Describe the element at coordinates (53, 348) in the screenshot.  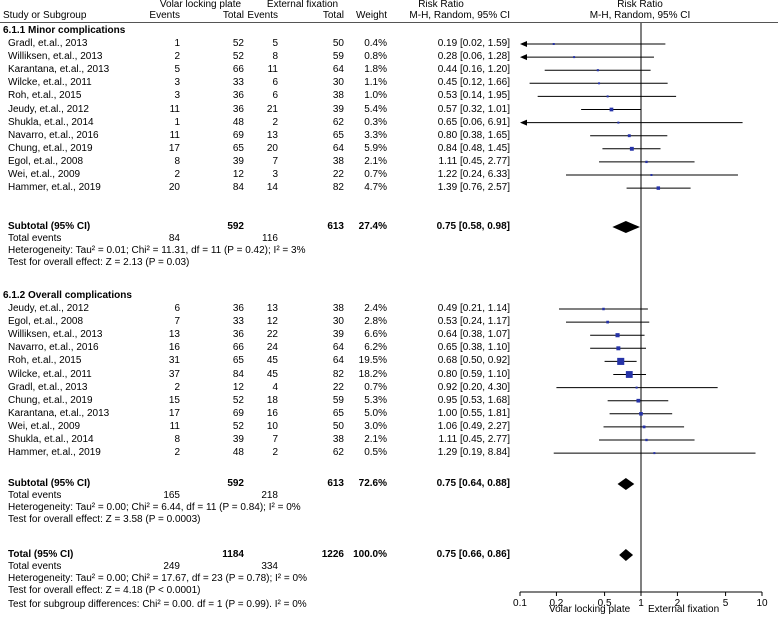
I see `study-study: Navarro, et.al., 2016` at that location.